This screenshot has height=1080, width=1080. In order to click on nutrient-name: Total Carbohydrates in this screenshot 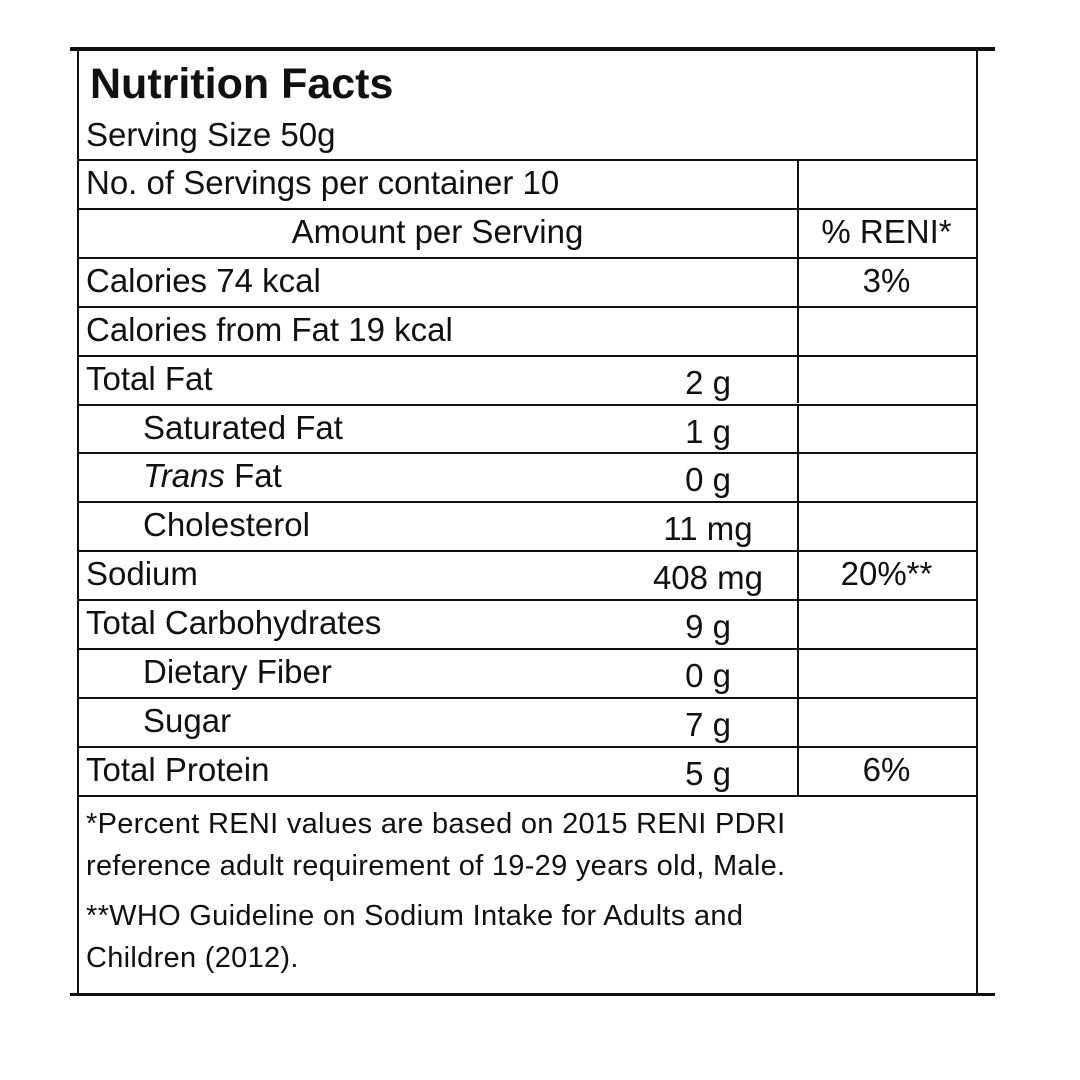, I will do `click(233, 623)`.